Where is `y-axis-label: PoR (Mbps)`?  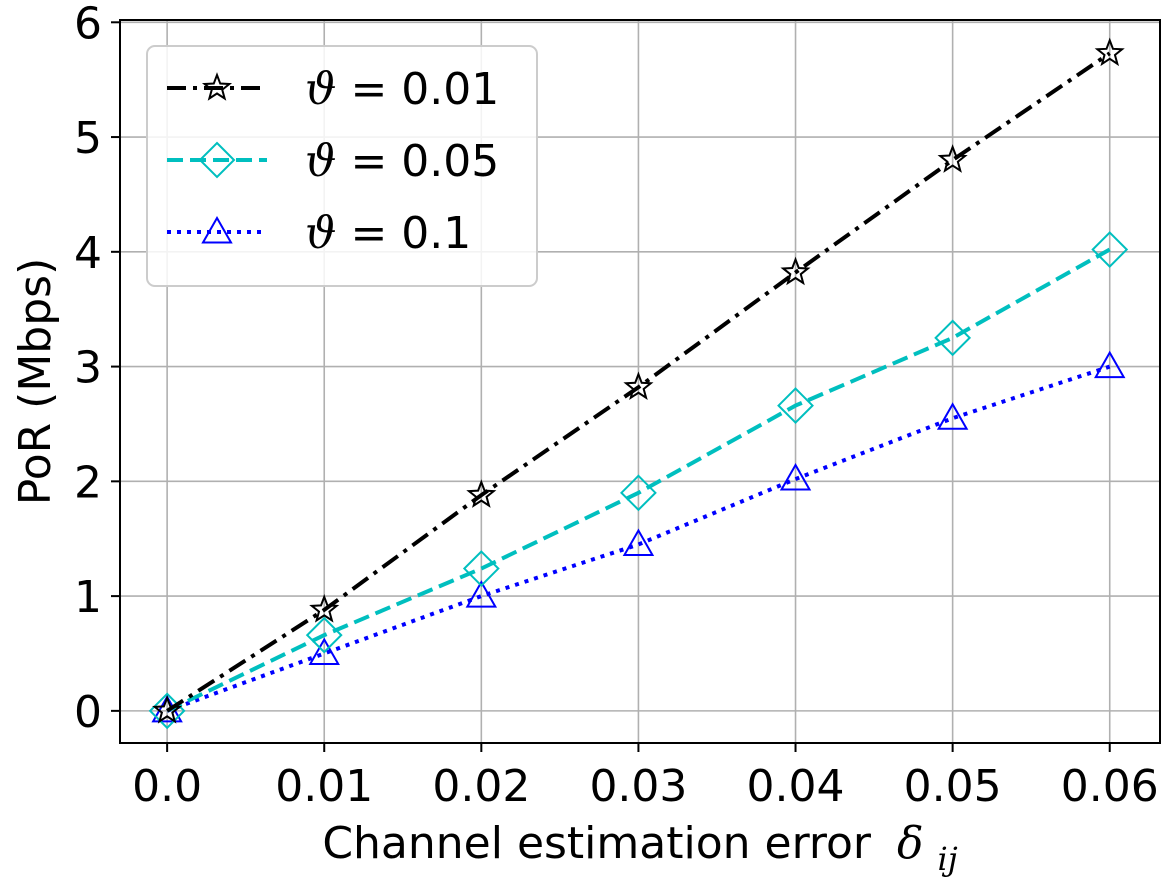 y-axis-label: PoR (Mbps) is located at coordinates (35, 382).